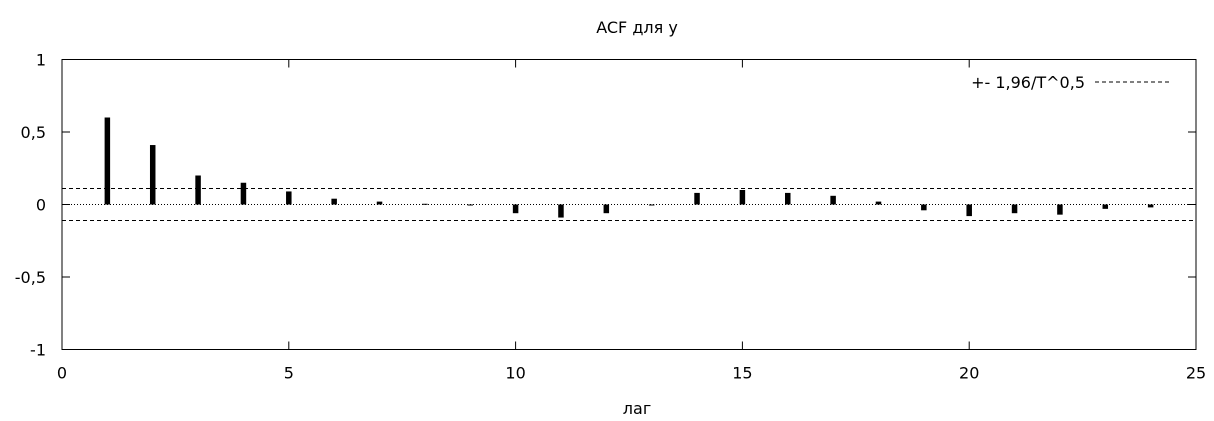 The width and height of the screenshot is (1214, 421). I want to click on y-tick-label: 1, so click(41, 60).